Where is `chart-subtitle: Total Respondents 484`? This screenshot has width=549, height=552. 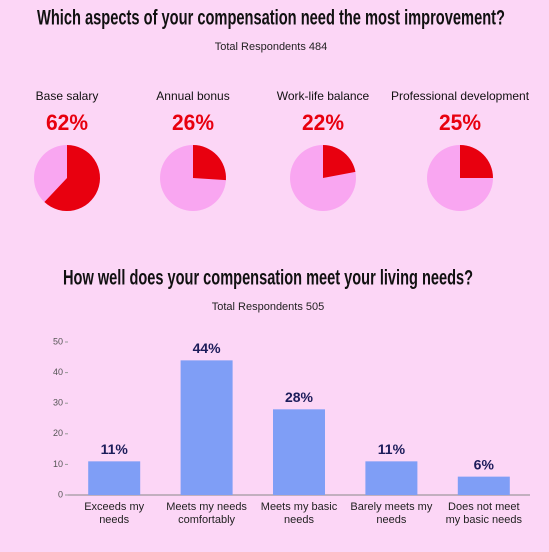 chart-subtitle: Total Respondents 484 is located at coordinates (271, 47).